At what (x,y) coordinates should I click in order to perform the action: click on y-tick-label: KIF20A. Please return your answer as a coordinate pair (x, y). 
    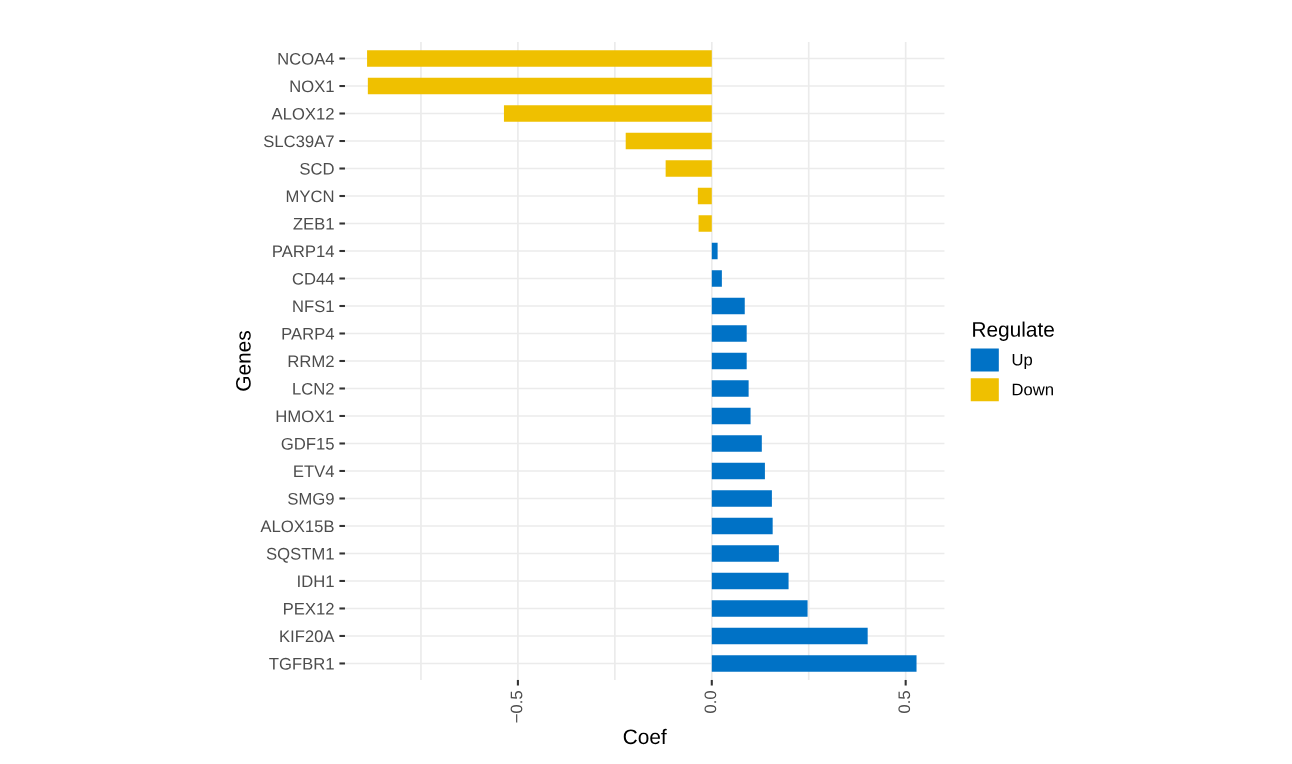
    Looking at the image, I should click on (307, 636).